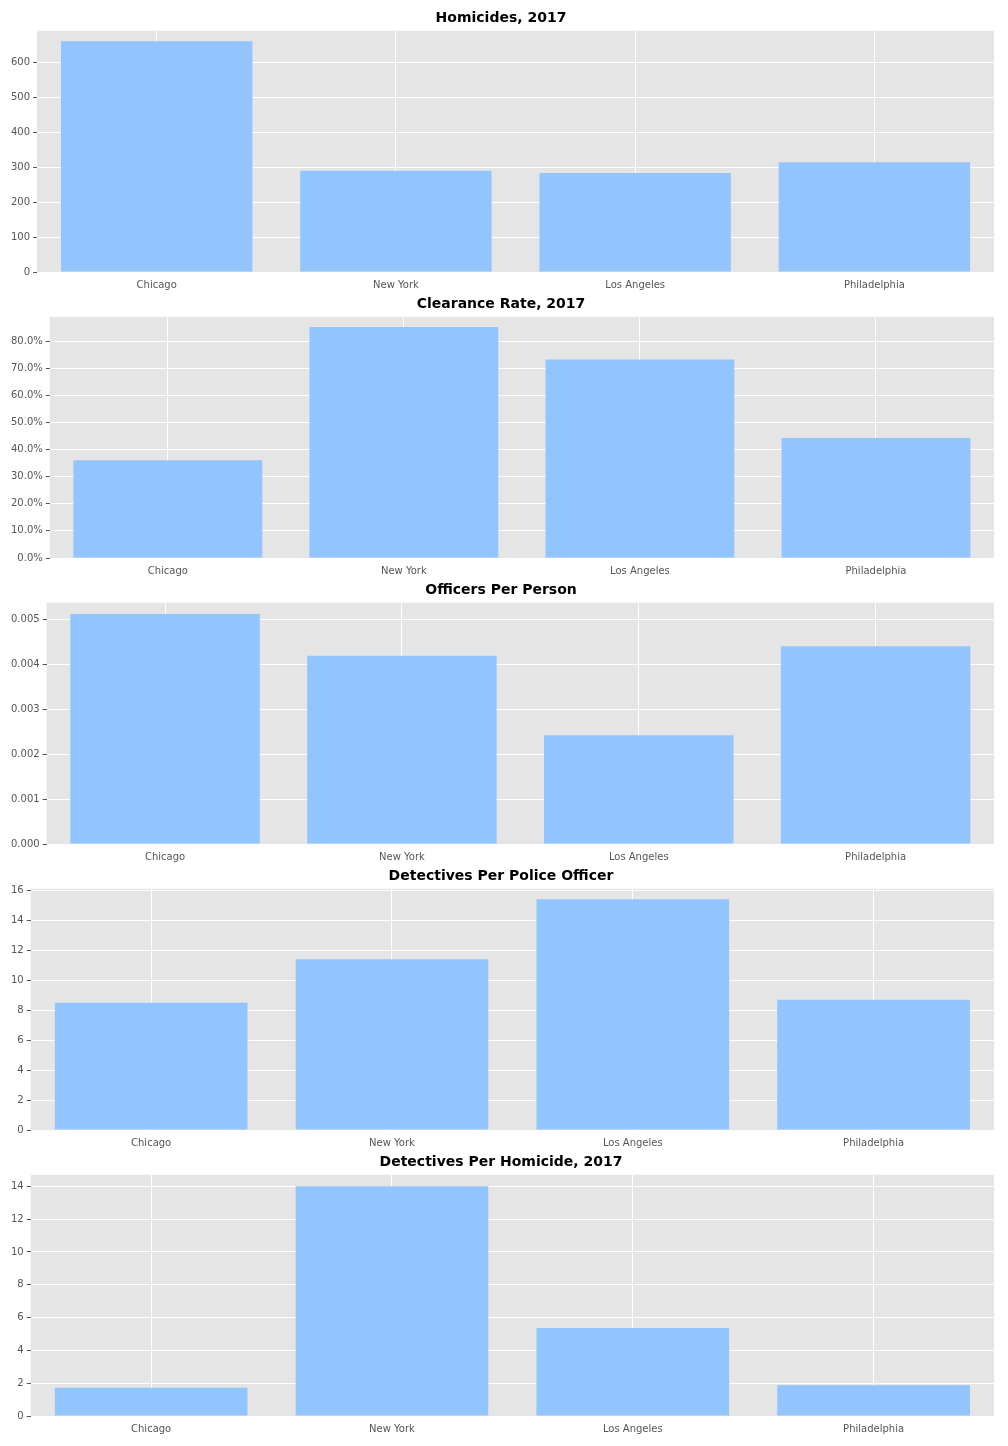  What do you see at coordinates (25, 619) in the screenshot?
I see `y-tick-label: 0.005` at bounding box center [25, 619].